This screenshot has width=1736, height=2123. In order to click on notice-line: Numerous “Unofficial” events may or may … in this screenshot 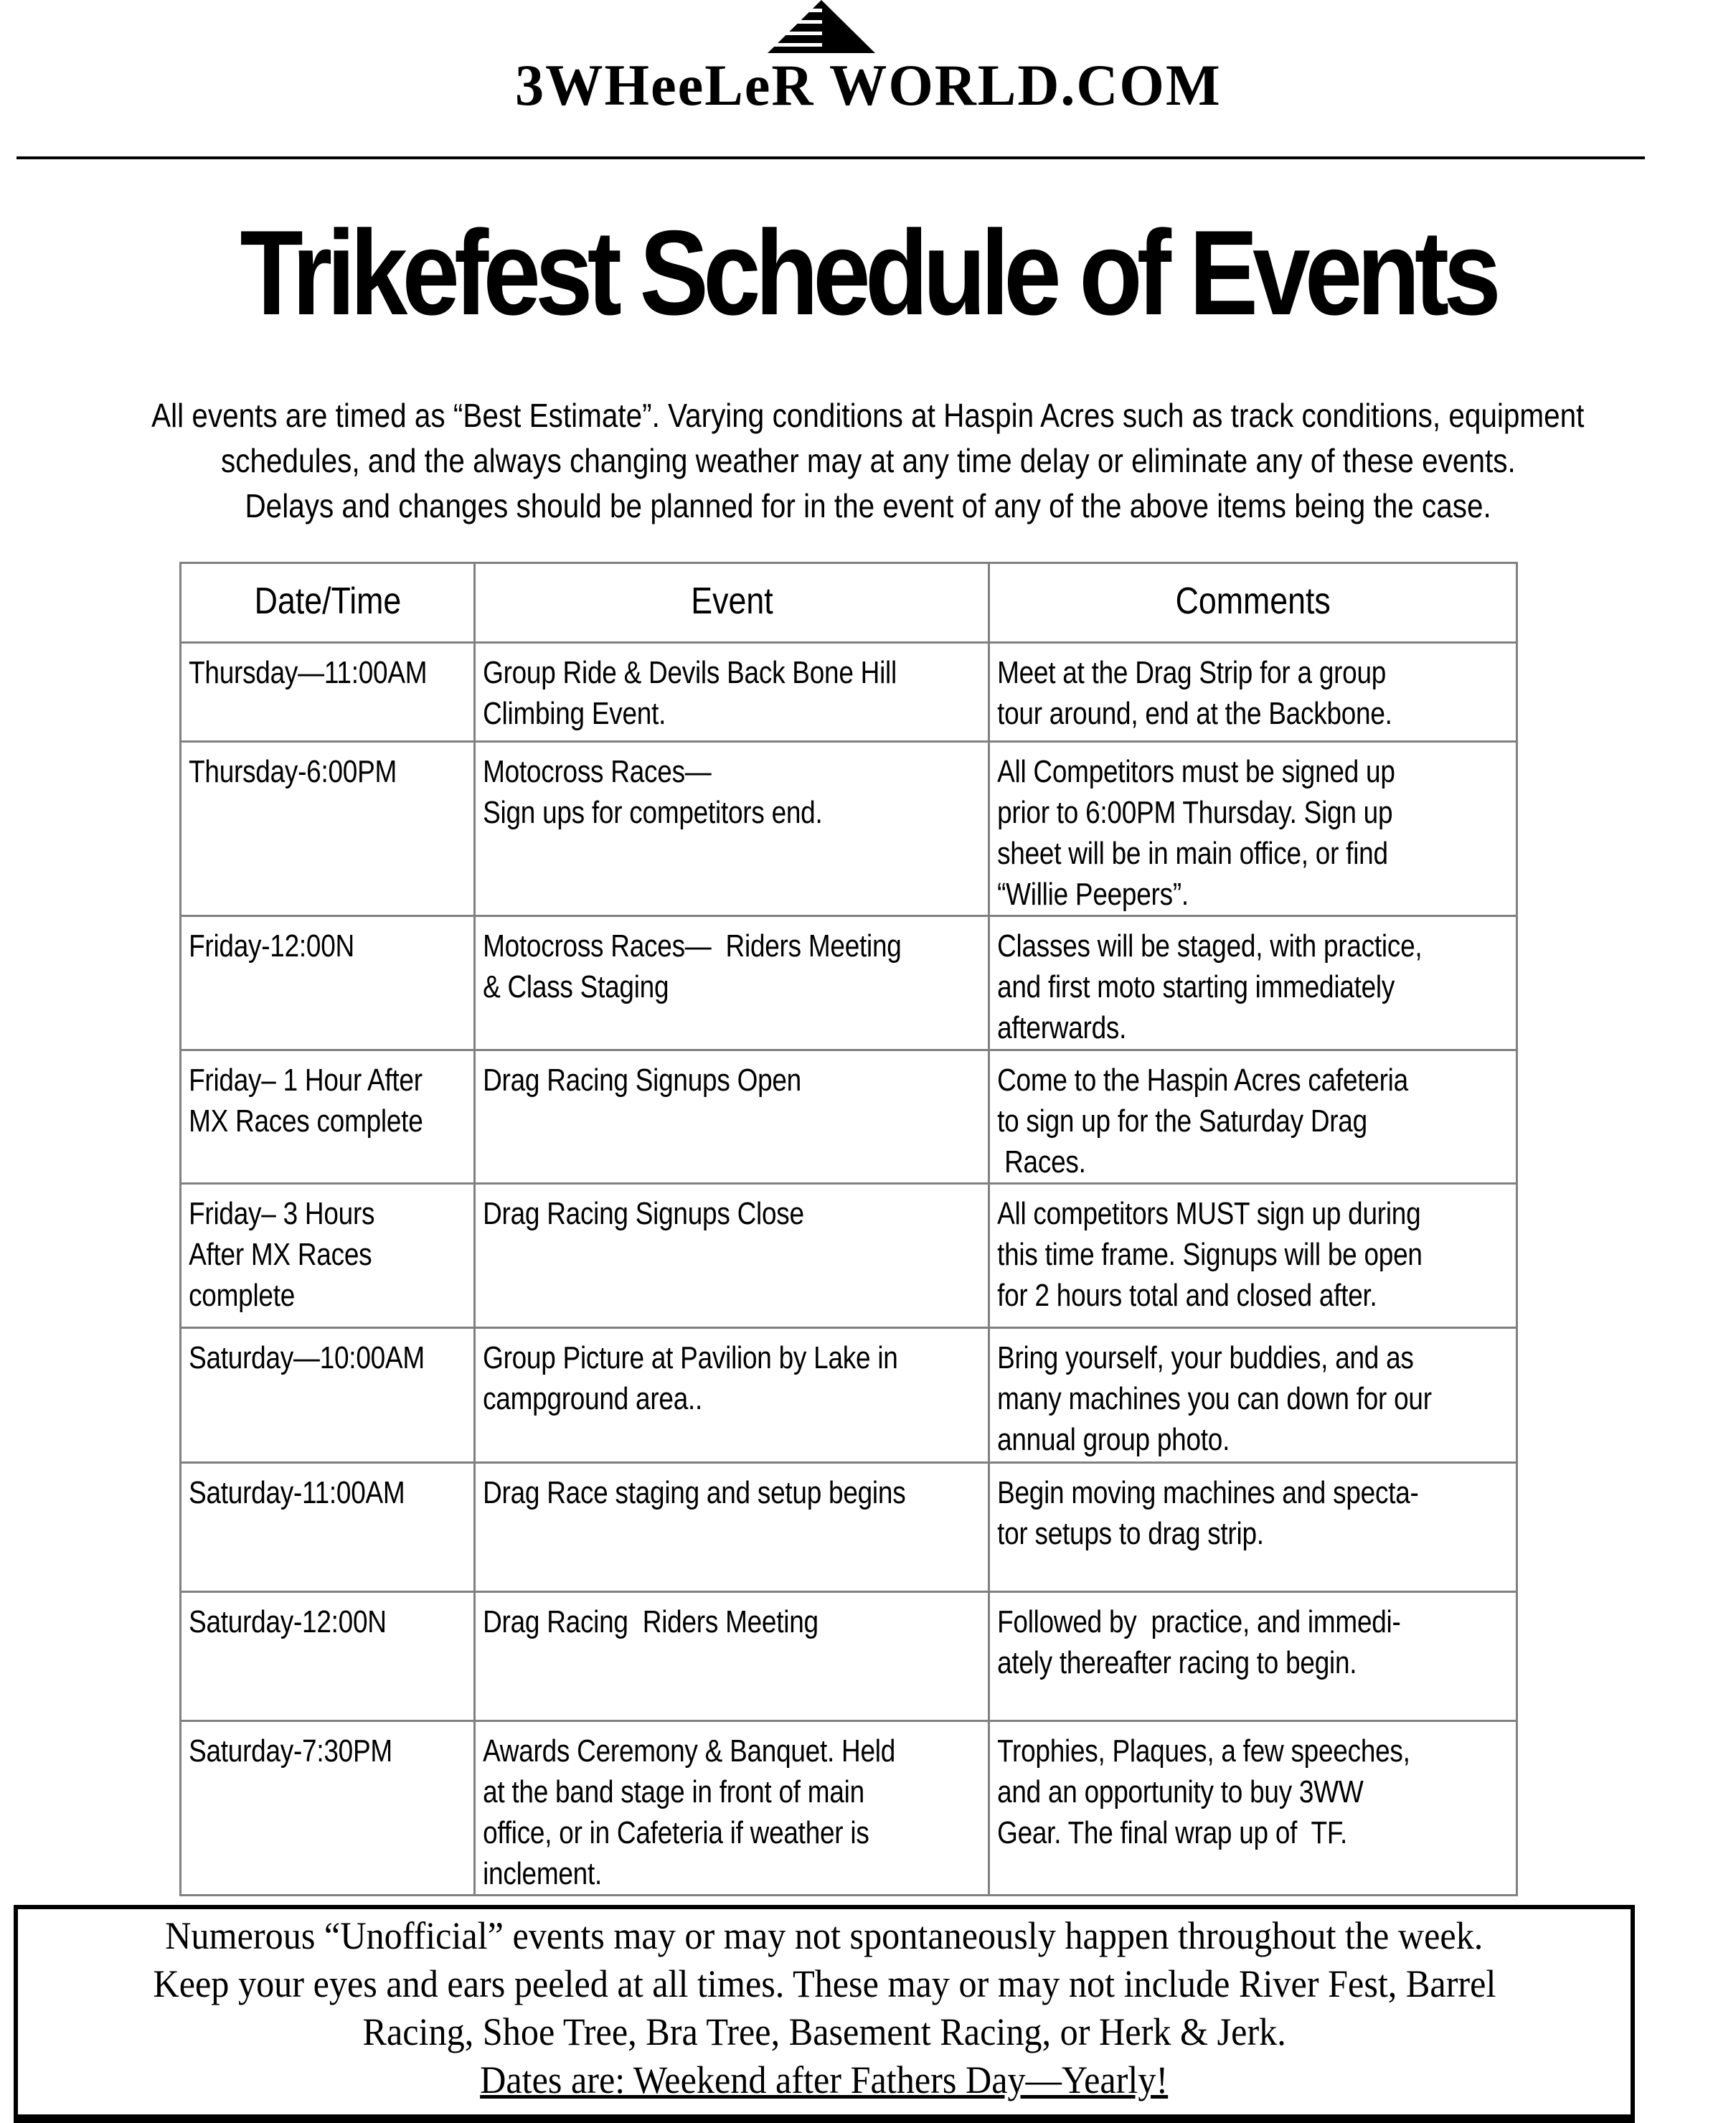, I will do `click(824, 1936)`.